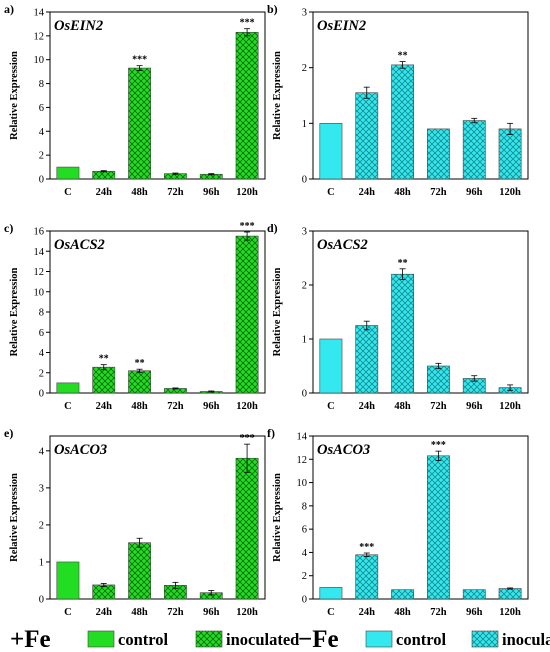 This screenshot has width=550, height=652. What do you see at coordinates (247, 105) in the screenshot?
I see `bar-120h` at bounding box center [247, 105].